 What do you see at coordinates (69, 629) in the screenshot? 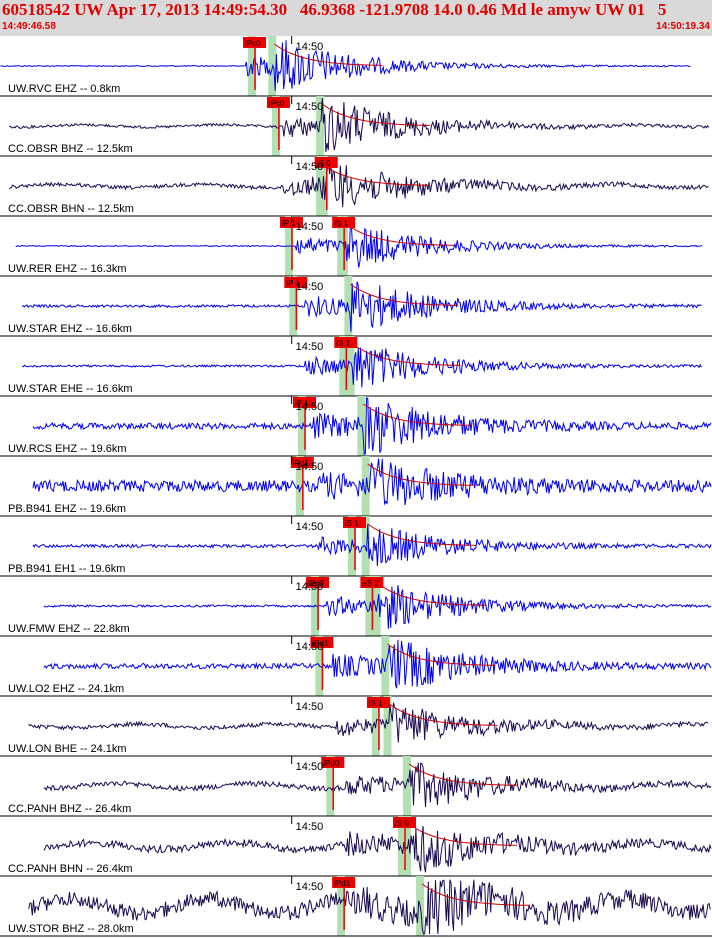
I see `station-label: UW.FMW EHZ -- 22.8km` at bounding box center [69, 629].